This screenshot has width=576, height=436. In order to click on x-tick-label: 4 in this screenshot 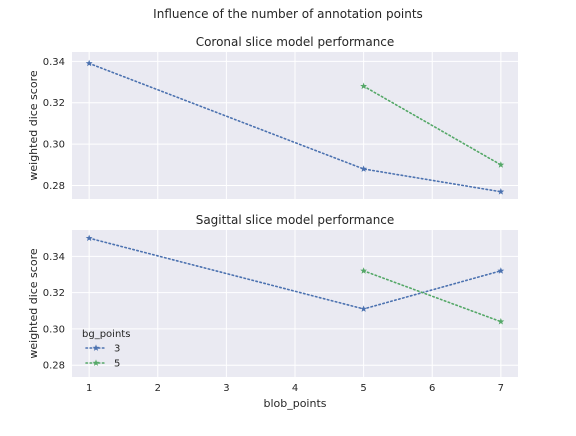, I will do `click(295, 388)`.